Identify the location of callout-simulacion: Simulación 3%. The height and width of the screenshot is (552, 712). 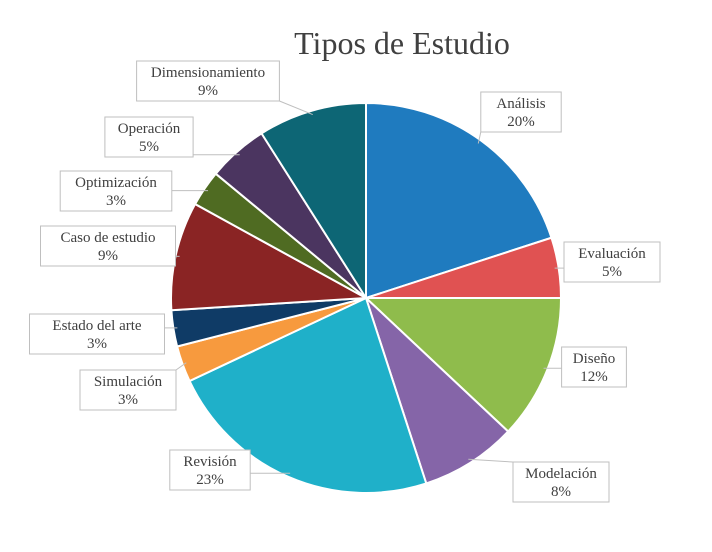
(133, 386).